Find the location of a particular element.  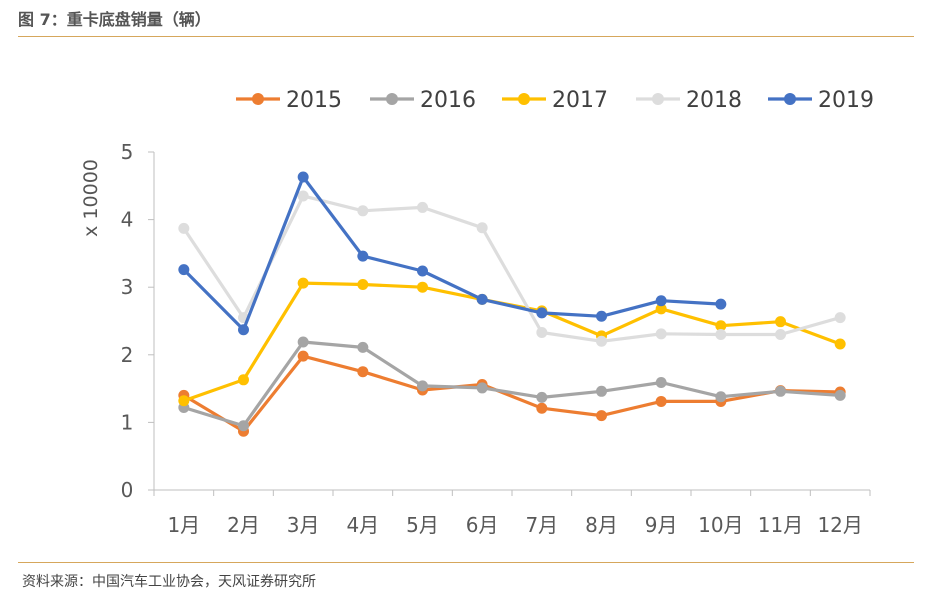

legend-item-2015: 2015 is located at coordinates (289, 100).